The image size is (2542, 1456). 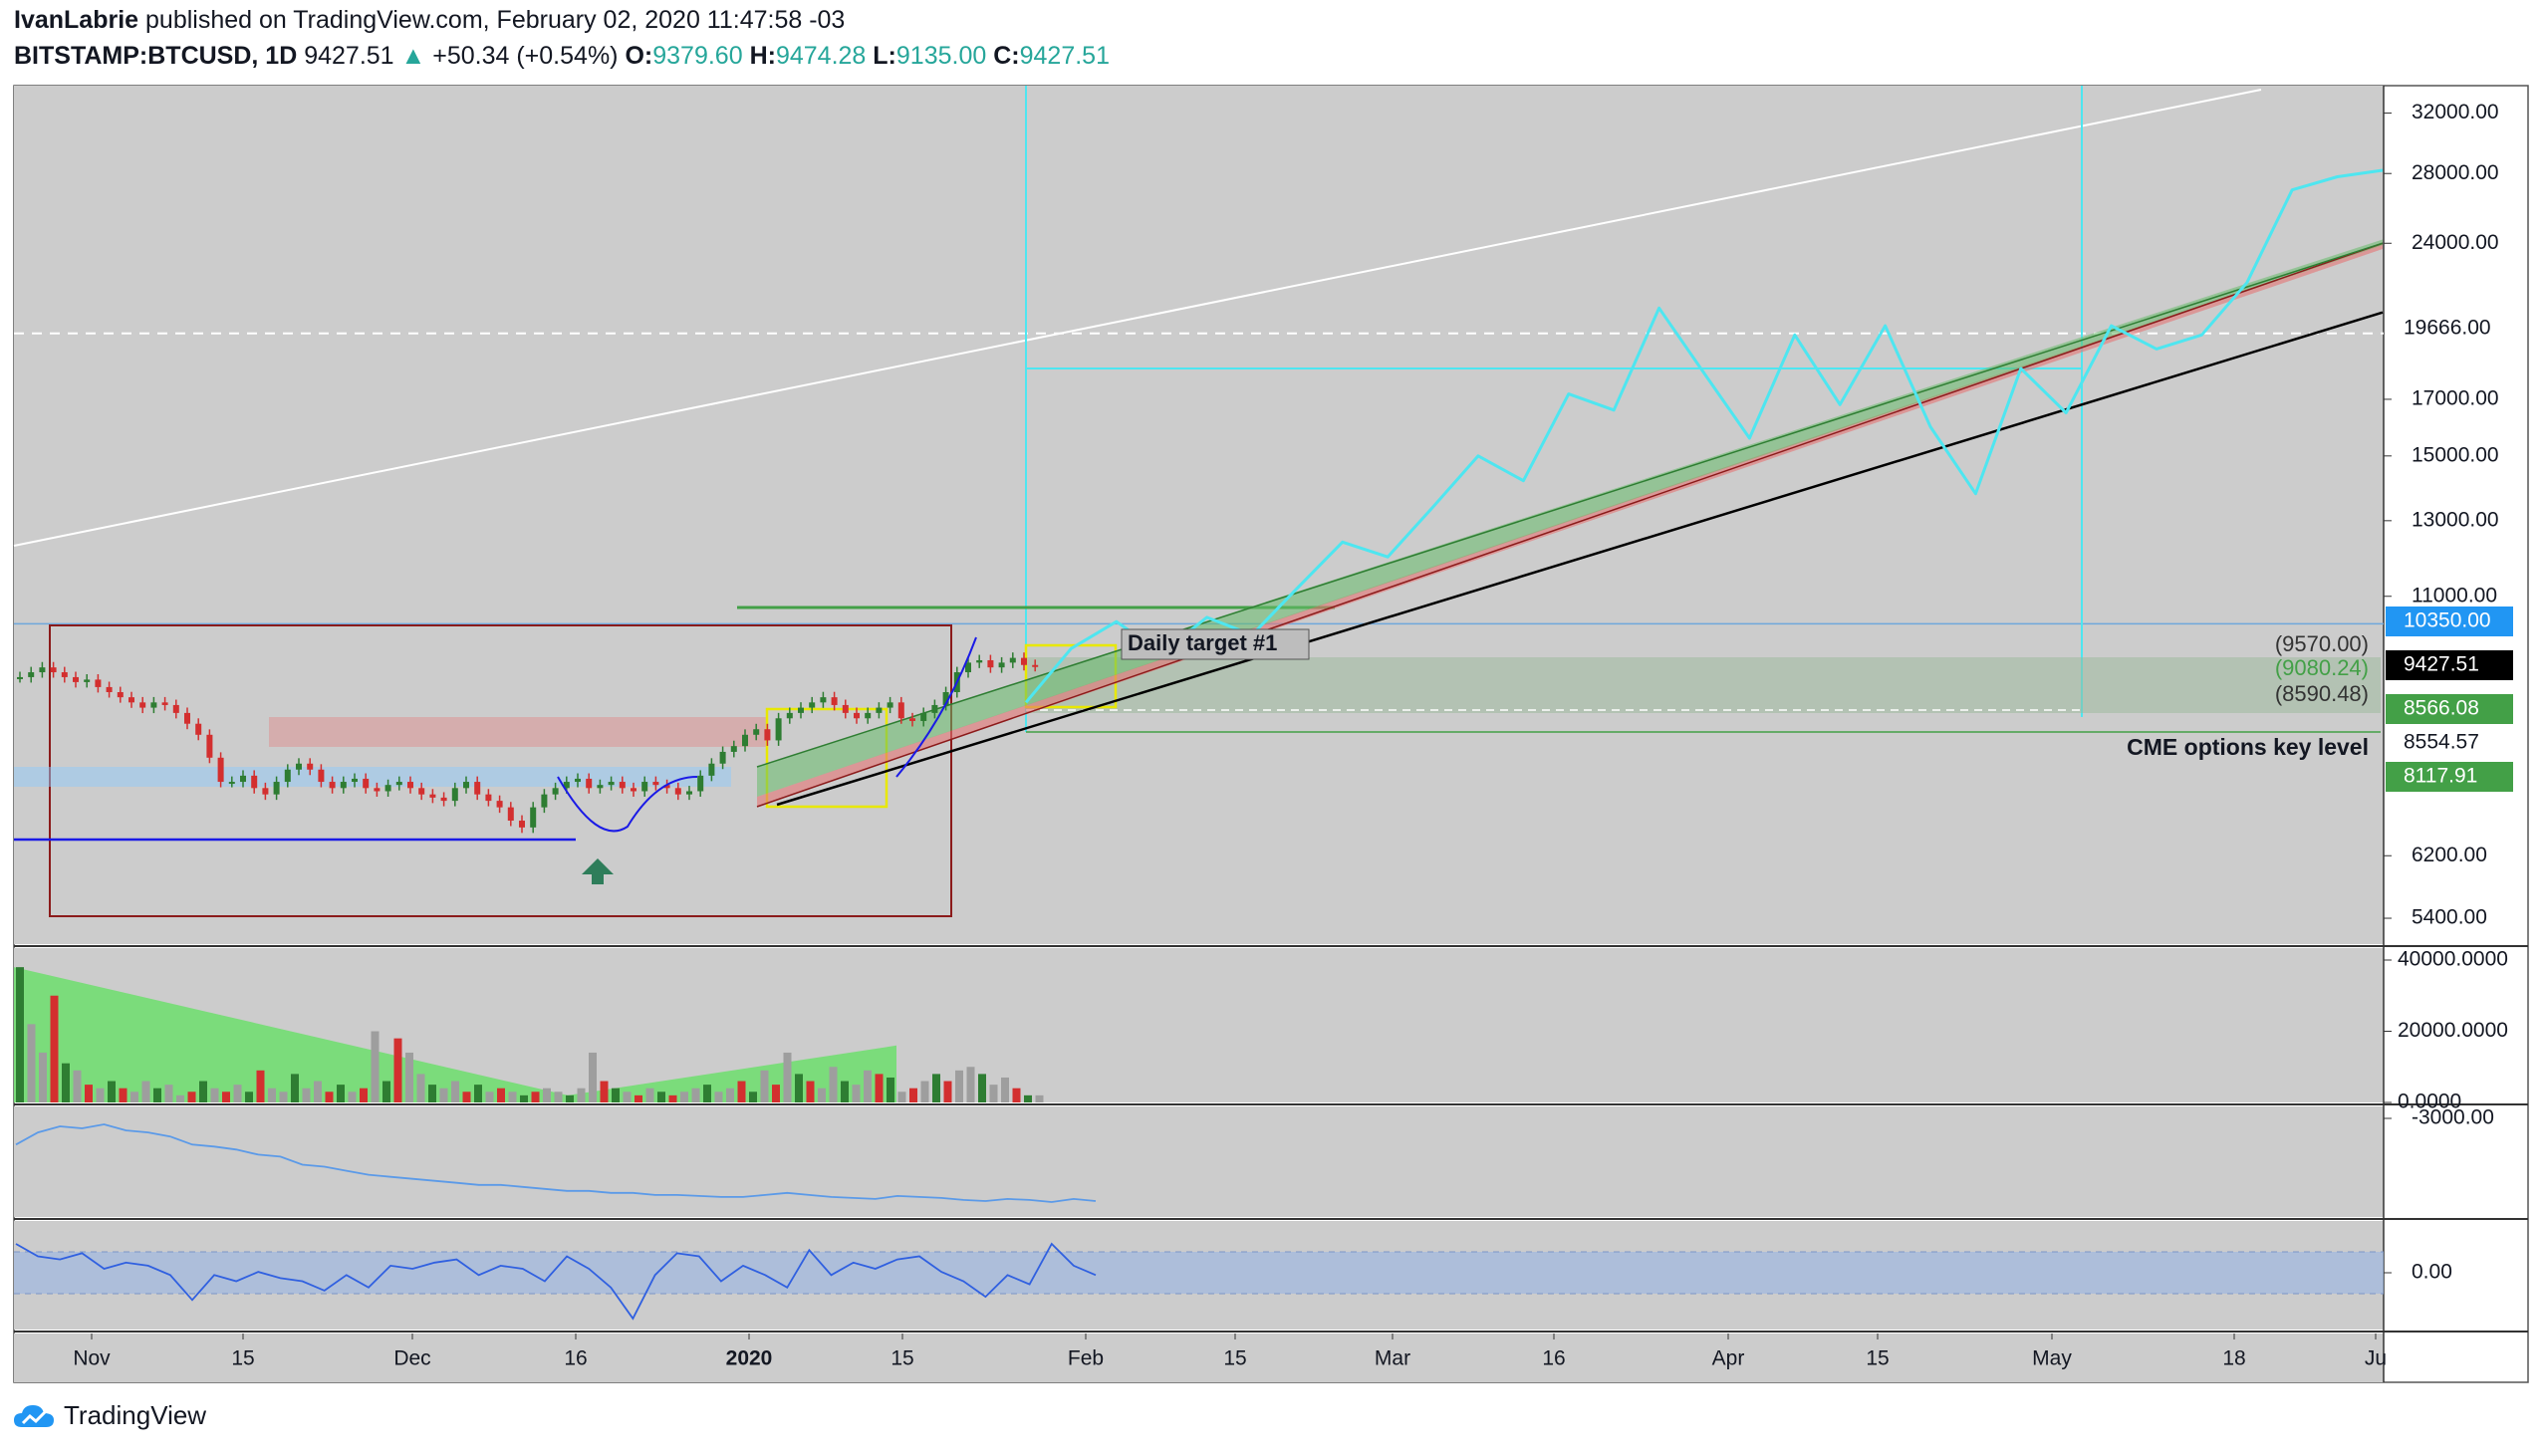 What do you see at coordinates (156, 56) in the screenshot?
I see `symbol-label: BITSTAMP:BTCUSD, 1D` at bounding box center [156, 56].